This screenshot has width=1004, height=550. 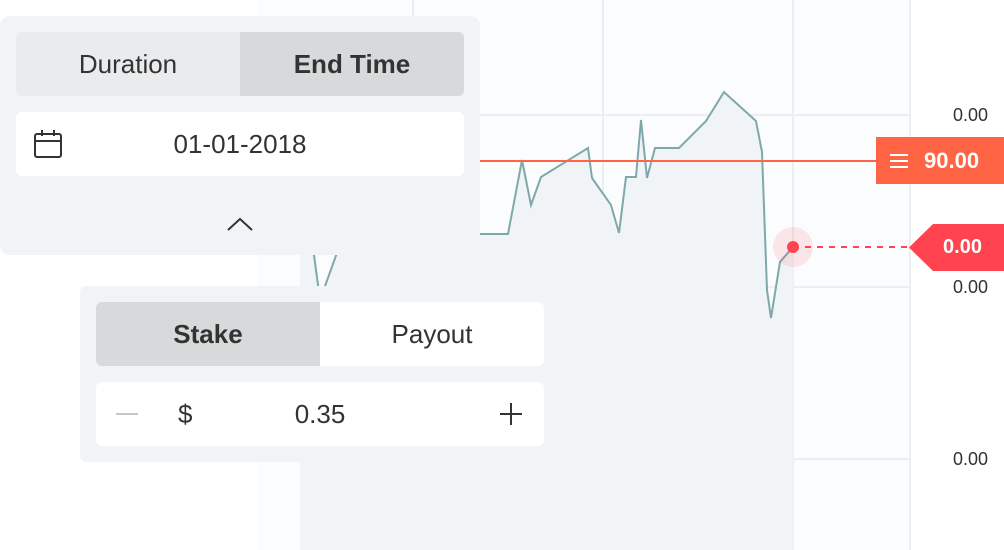 What do you see at coordinates (208, 334) in the screenshot?
I see `tab-stake: Stake` at bounding box center [208, 334].